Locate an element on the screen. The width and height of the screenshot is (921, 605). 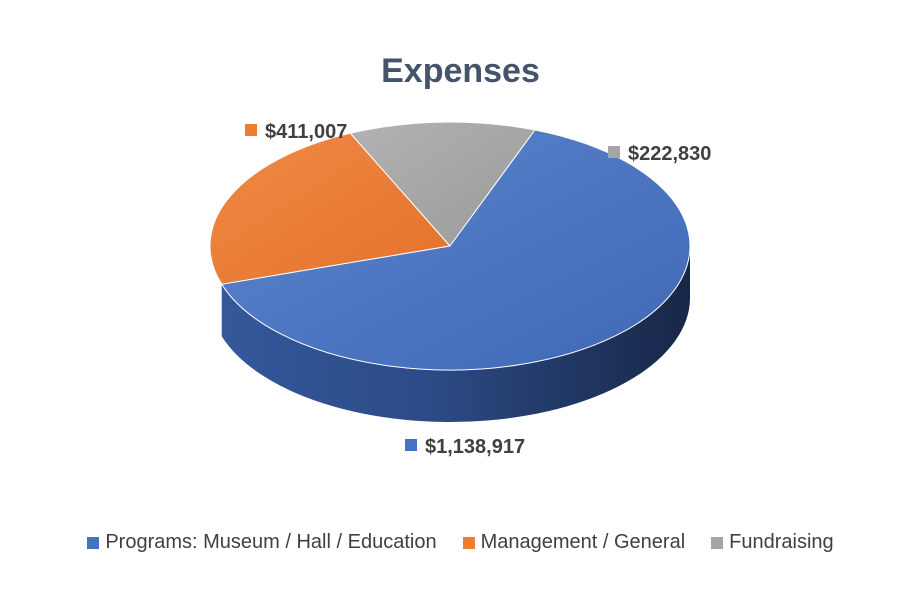
legend-label: Fundraising is located at coordinates (781, 542).